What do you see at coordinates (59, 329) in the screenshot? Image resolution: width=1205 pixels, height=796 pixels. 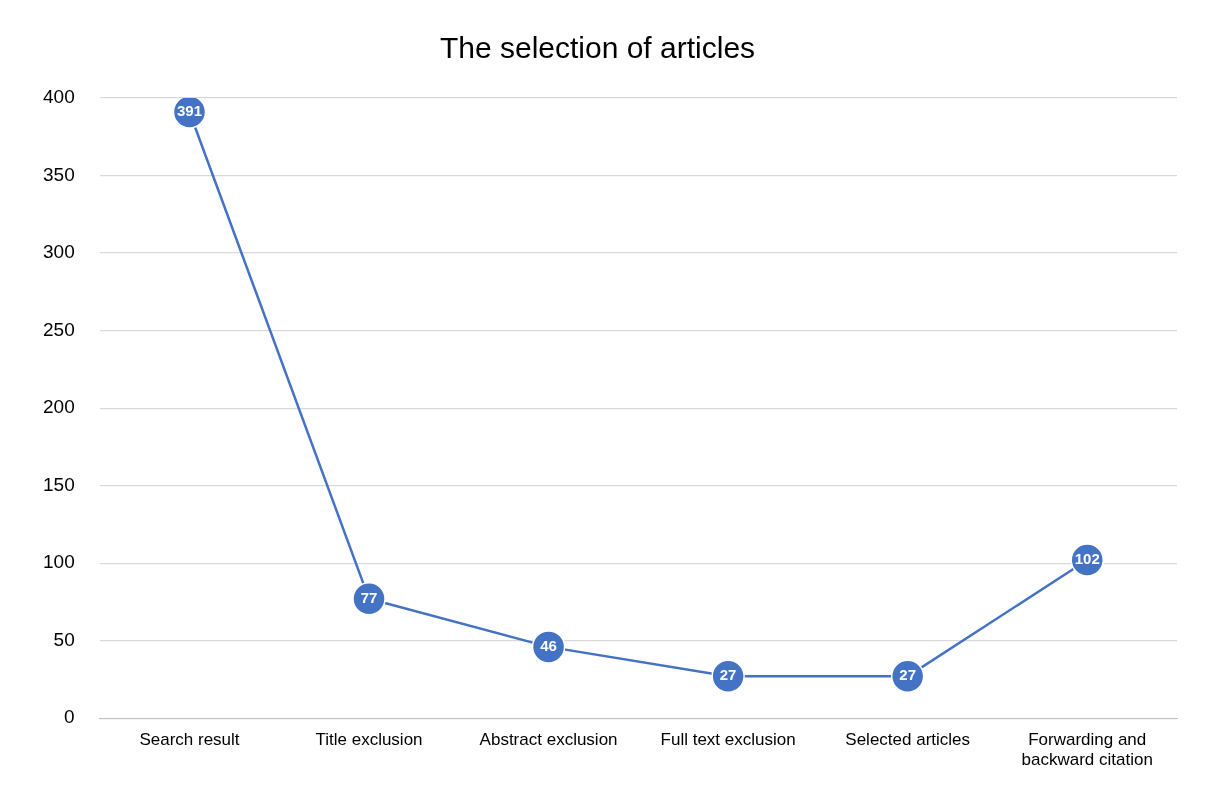 I see `y-tick-label: 250` at bounding box center [59, 329].